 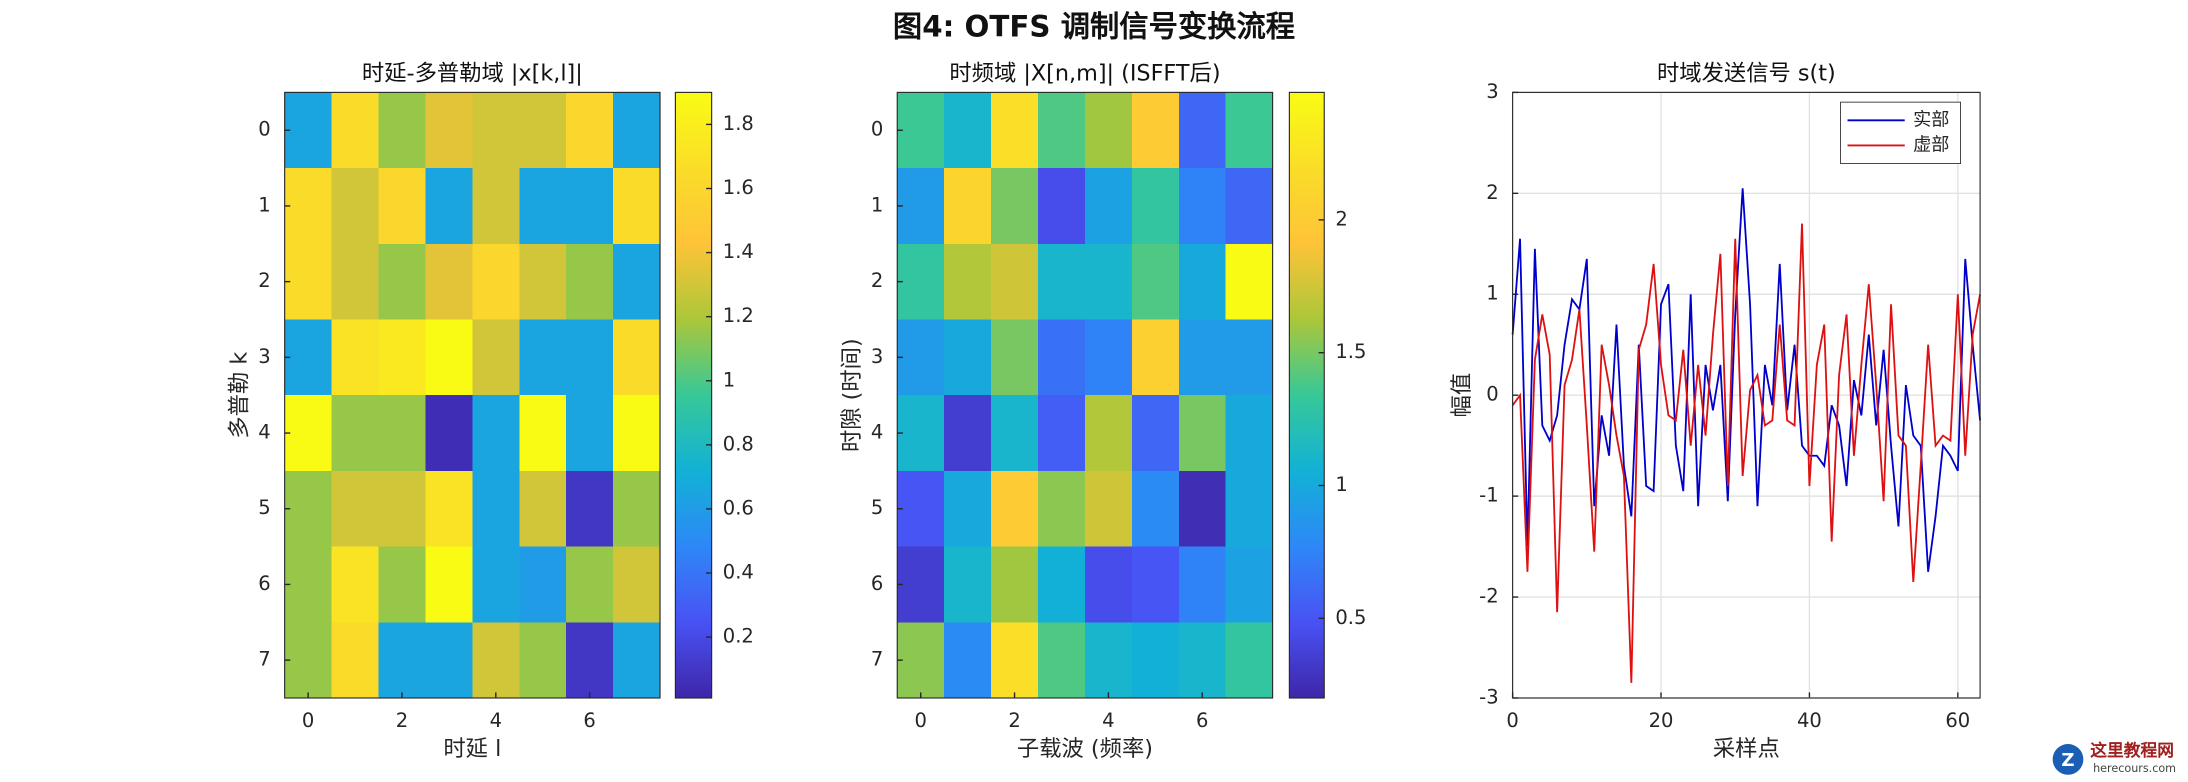 What do you see at coordinates (2067, 760) in the screenshot?
I see `watermark-logo-letter: Z` at bounding box center [2067, 760].